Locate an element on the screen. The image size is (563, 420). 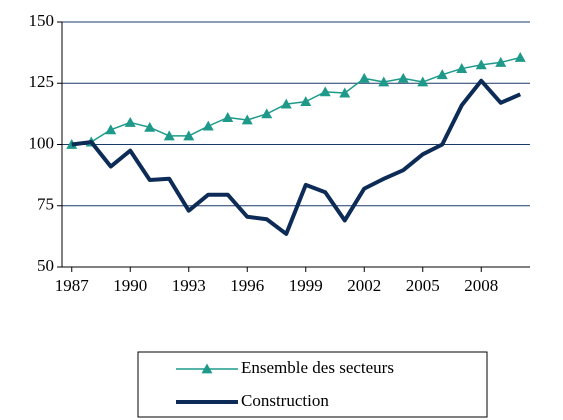
legend-label: Ensemble des secteurs is located at coordinates (317, 367).